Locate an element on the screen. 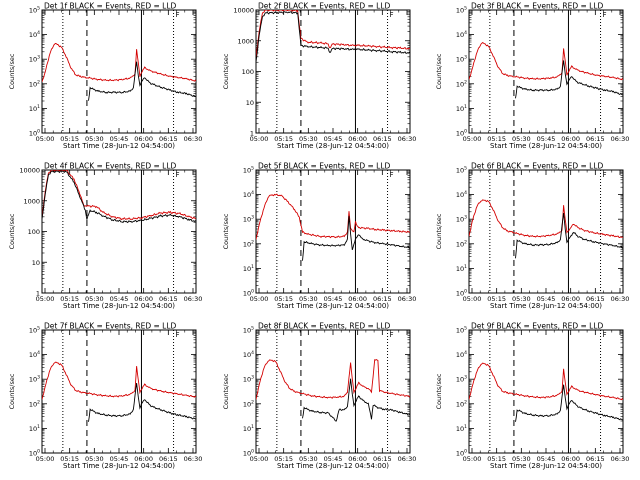  y-tick-label: 10 is located at coordinates (250, 103).